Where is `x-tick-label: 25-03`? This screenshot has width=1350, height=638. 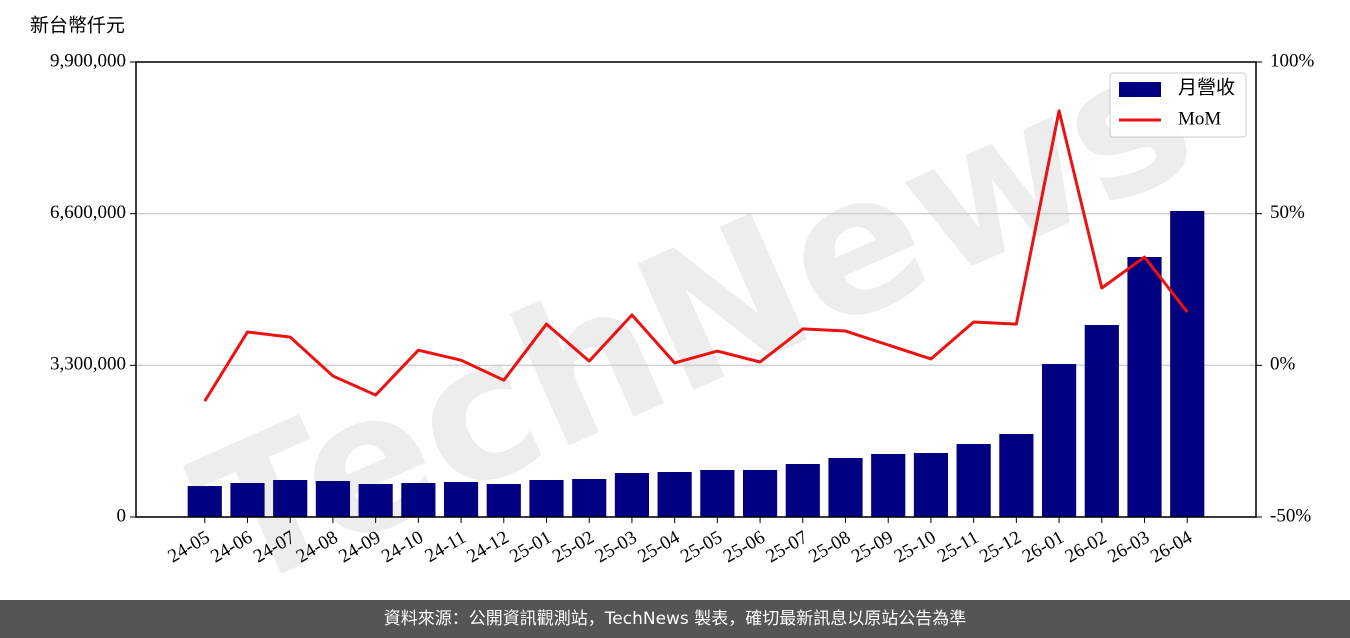
x-tick-label: 25-03 is located at coordinates (616, 547).